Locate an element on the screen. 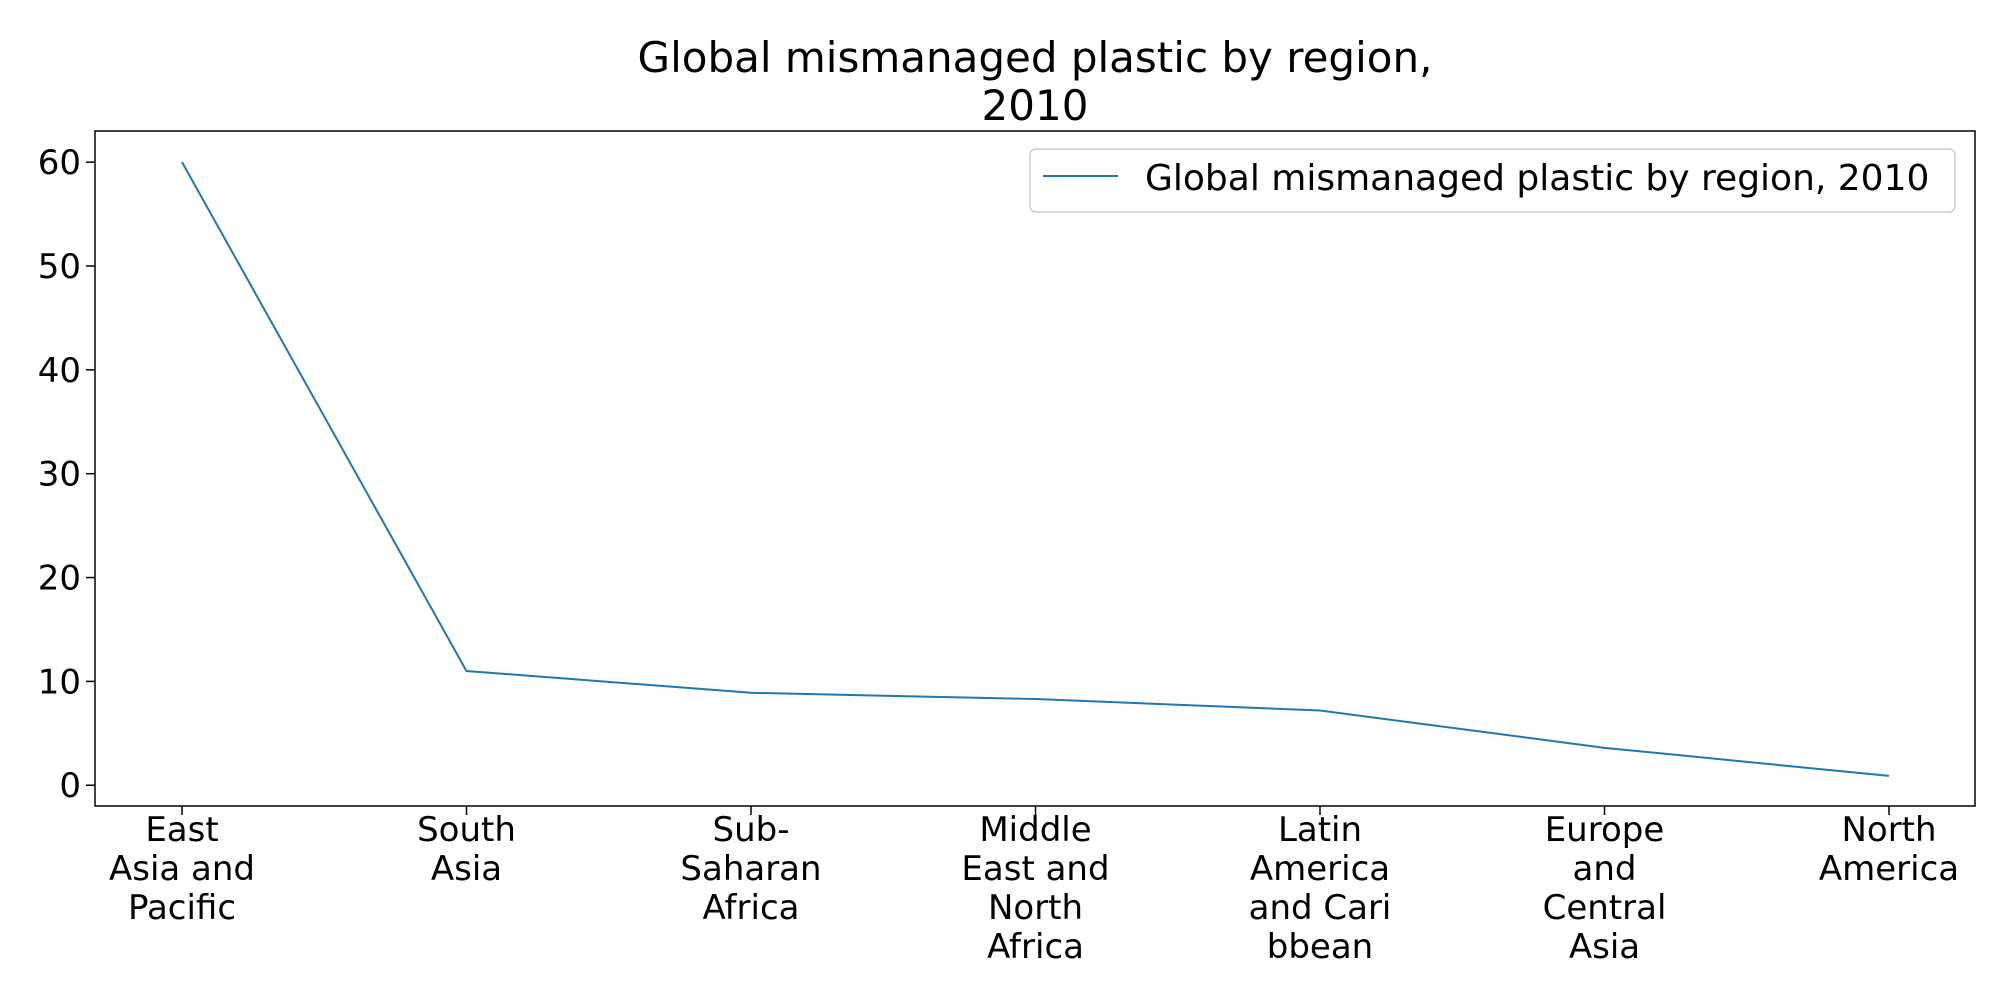 This screenshot has height=1000, width=2000. x-tick-label: East Asia and Pacific is located at coordinates (182, 869).